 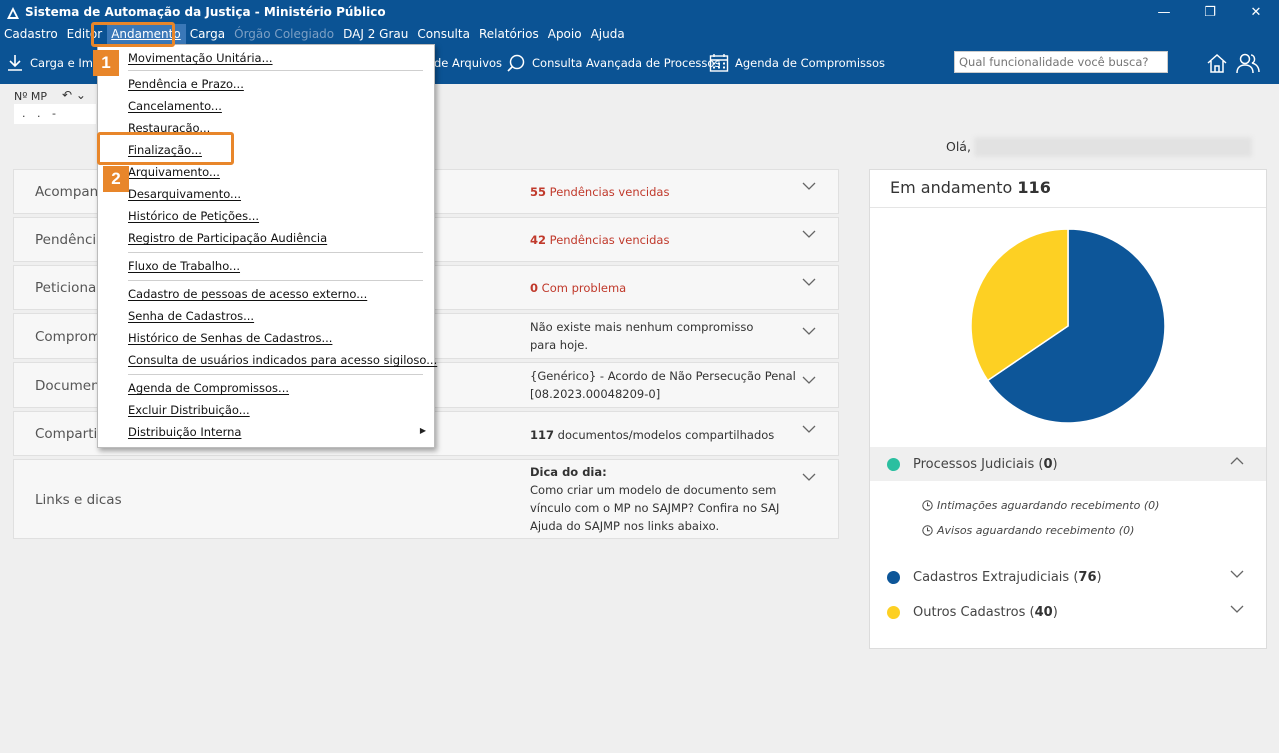 I want to click on menu-relatorios: Relatórios, so click(x=508, y=34).